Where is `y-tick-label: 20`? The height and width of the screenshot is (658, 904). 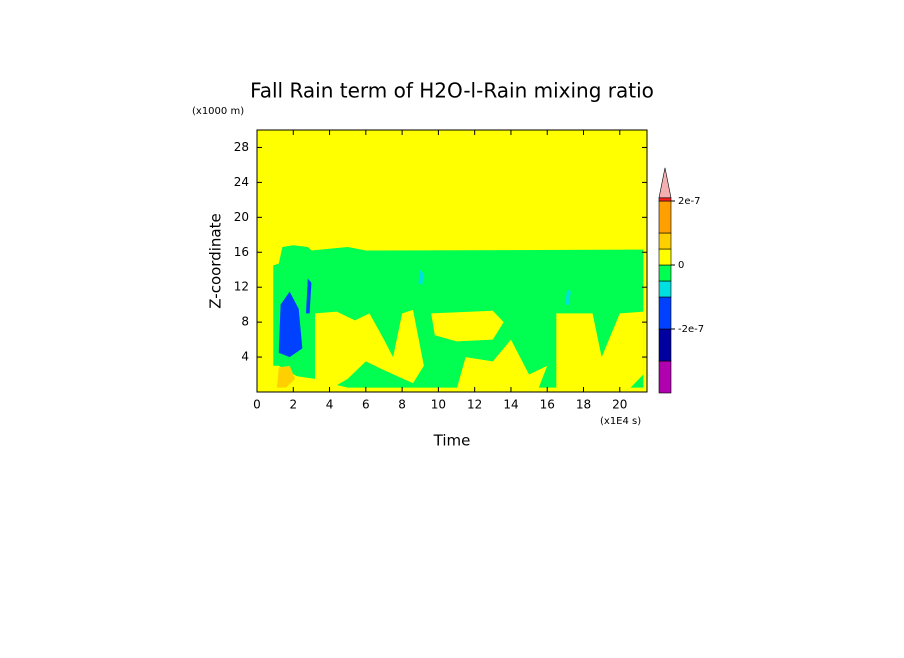 y-tick-label: 20 is located at coordinates (241, 217).